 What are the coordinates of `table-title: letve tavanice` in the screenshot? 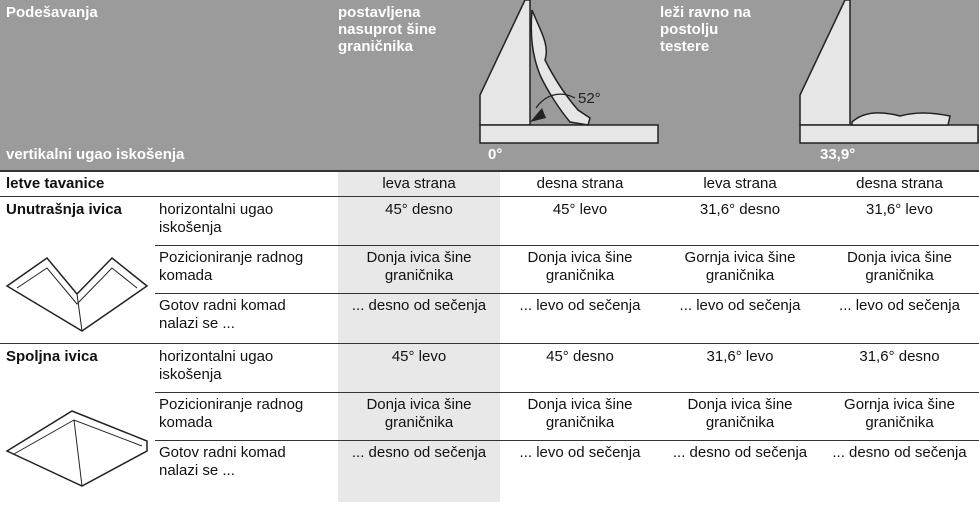 It's located at (55, 183).